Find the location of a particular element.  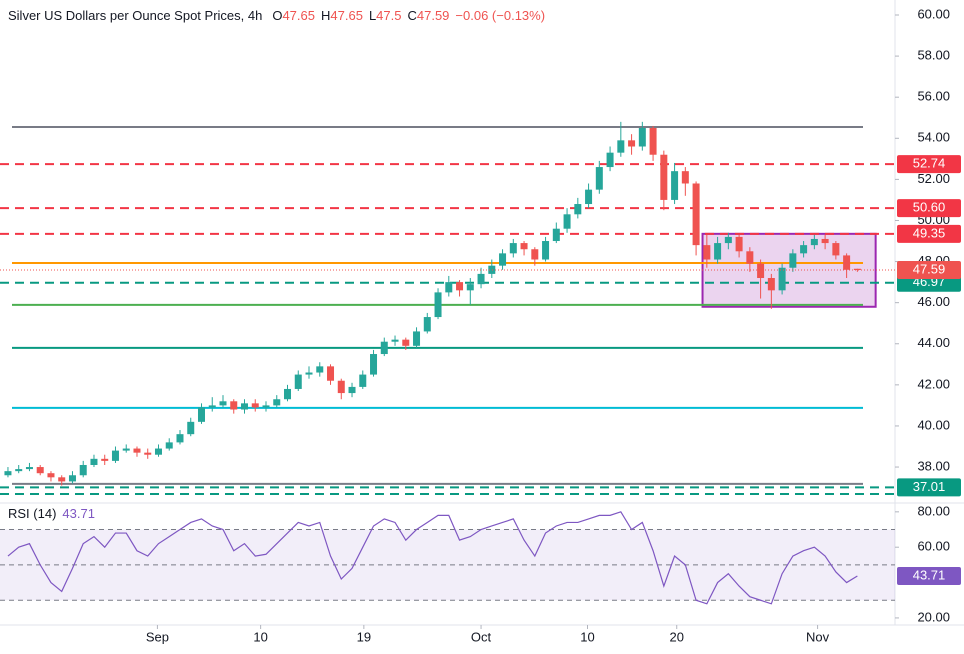

y-tick-label: 42.00 is located at coordinates (933, 383).